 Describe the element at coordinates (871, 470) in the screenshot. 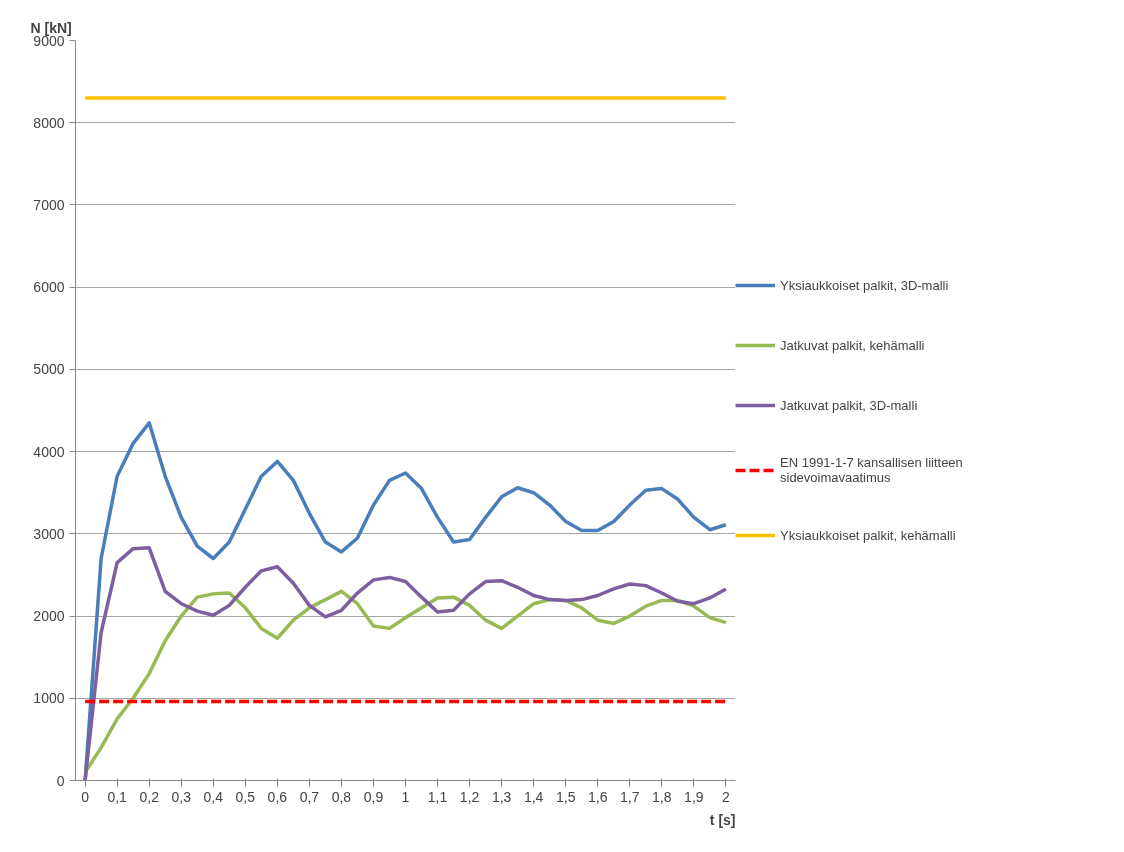

I see `legend-label: EN 1991-1-7 kansallisen liitteen sidevoimavaatimus` at that location.